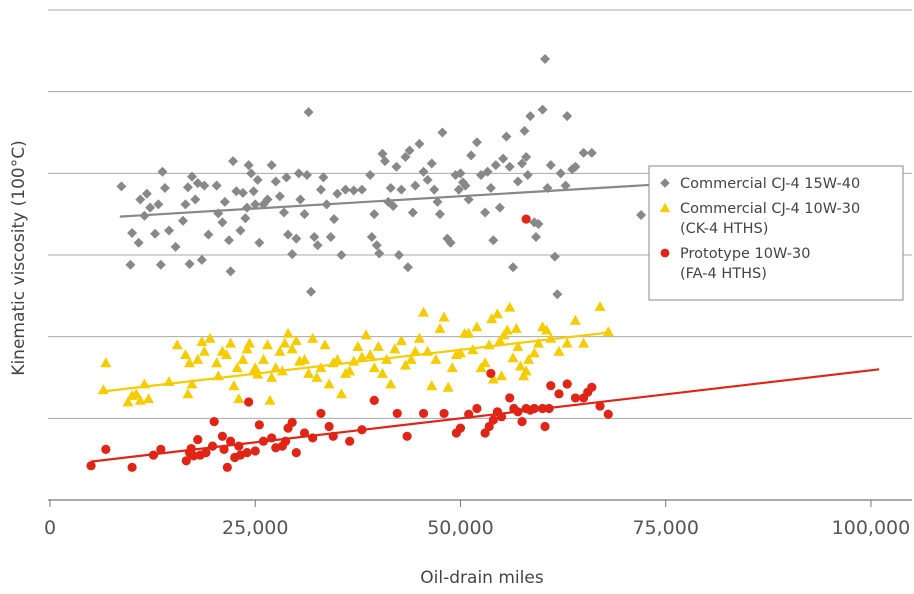 This screenshot has height=594, width=914. Describe the element at coordinates (723, 274) in the screenshot. I see `legend-label: (FA-4 HTHS)` at that location.